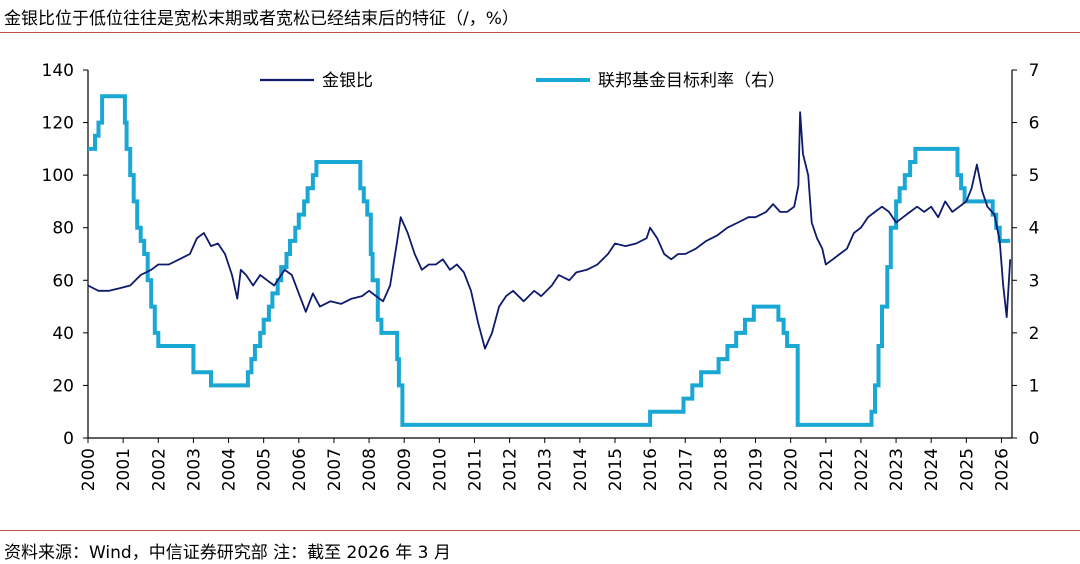 The width and height of the screenshot is (1080, 564). What do you see at coordinates (63, 229) in the screenshot?
I see `left-tick-label: 80` at bounding box center [63, 229].